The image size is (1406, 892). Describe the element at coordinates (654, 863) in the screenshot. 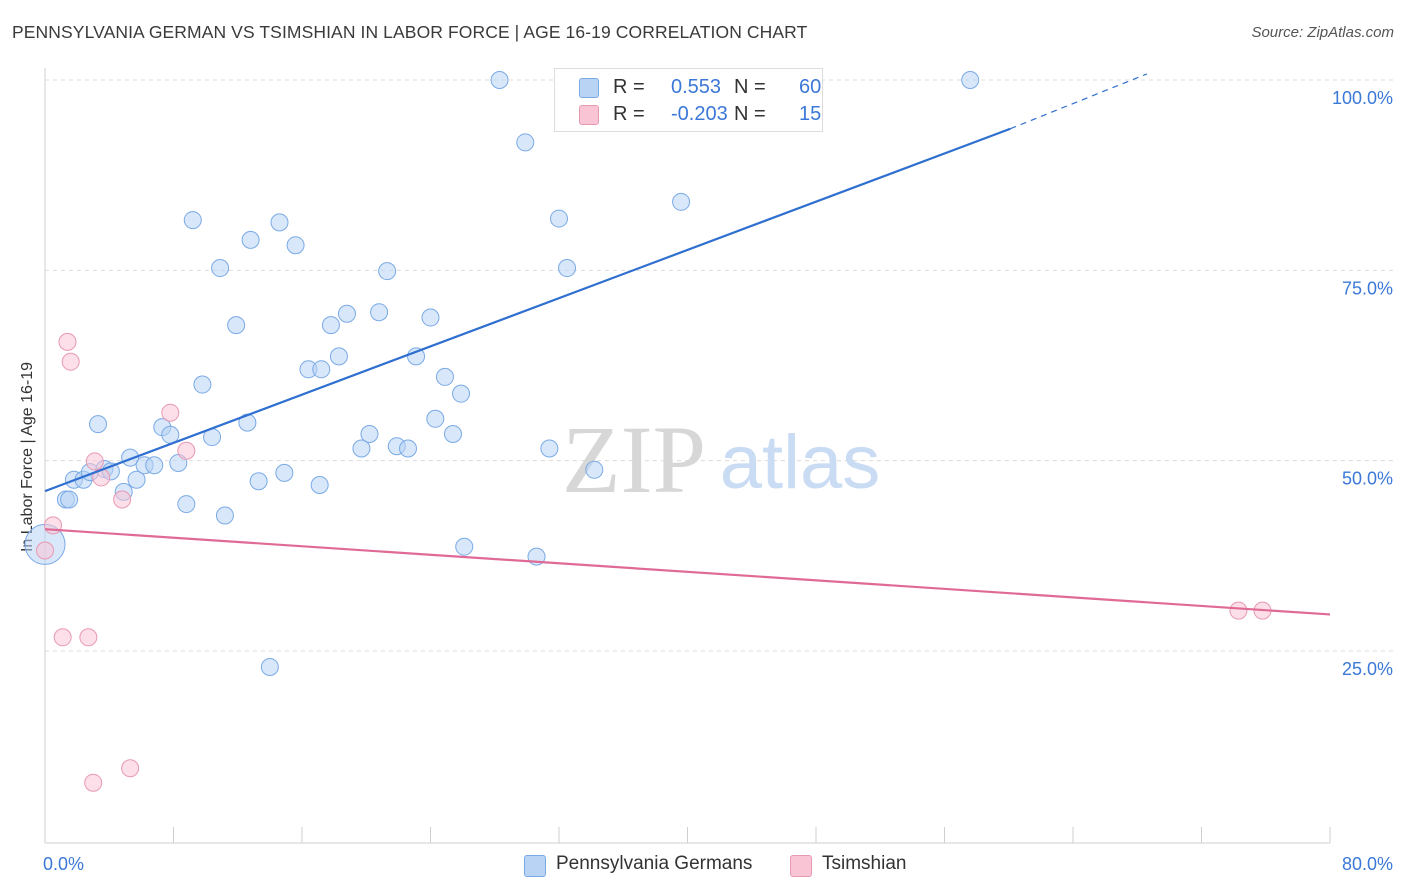

I see `legend-label: Pennsylvania Germans` at that location.